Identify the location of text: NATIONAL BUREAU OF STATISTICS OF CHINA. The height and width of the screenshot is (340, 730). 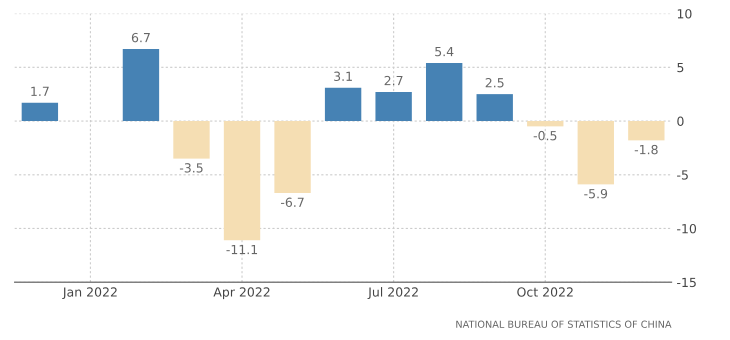
(564, 324).